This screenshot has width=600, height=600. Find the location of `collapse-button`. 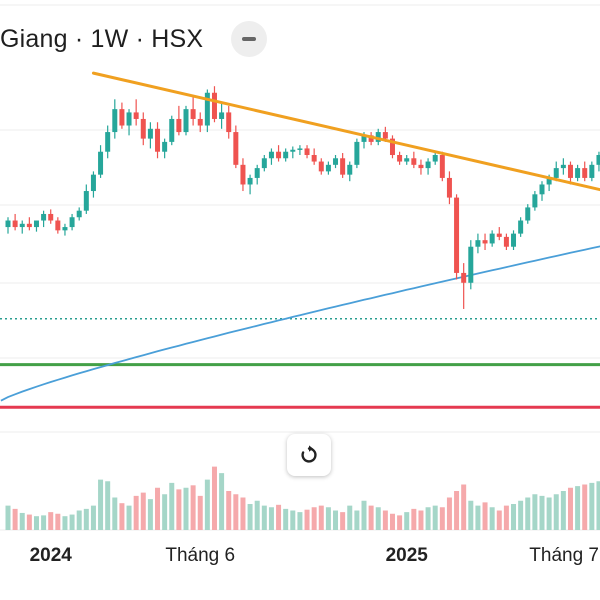

collapse-button is located at coordinates (249, 39).